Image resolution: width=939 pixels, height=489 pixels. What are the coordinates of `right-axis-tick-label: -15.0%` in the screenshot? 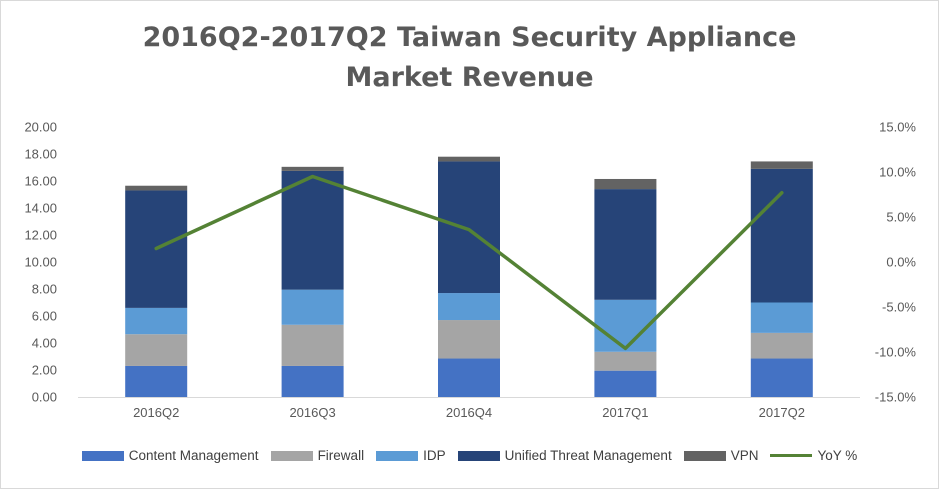 It's located at (896, 397).